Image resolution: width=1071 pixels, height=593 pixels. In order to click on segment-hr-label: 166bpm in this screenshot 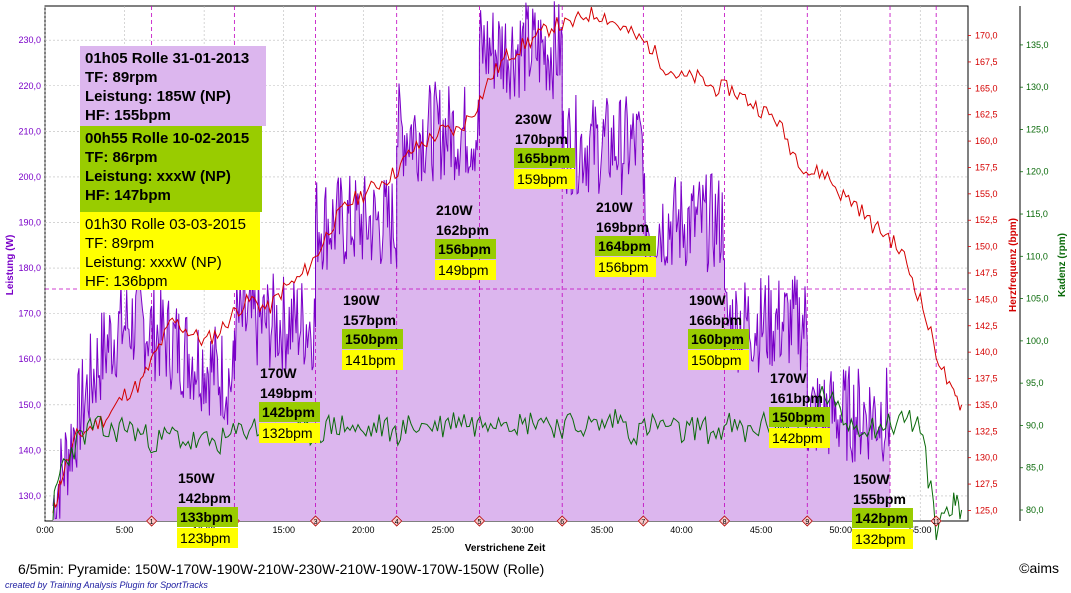, I will do `click(715, 320)`.